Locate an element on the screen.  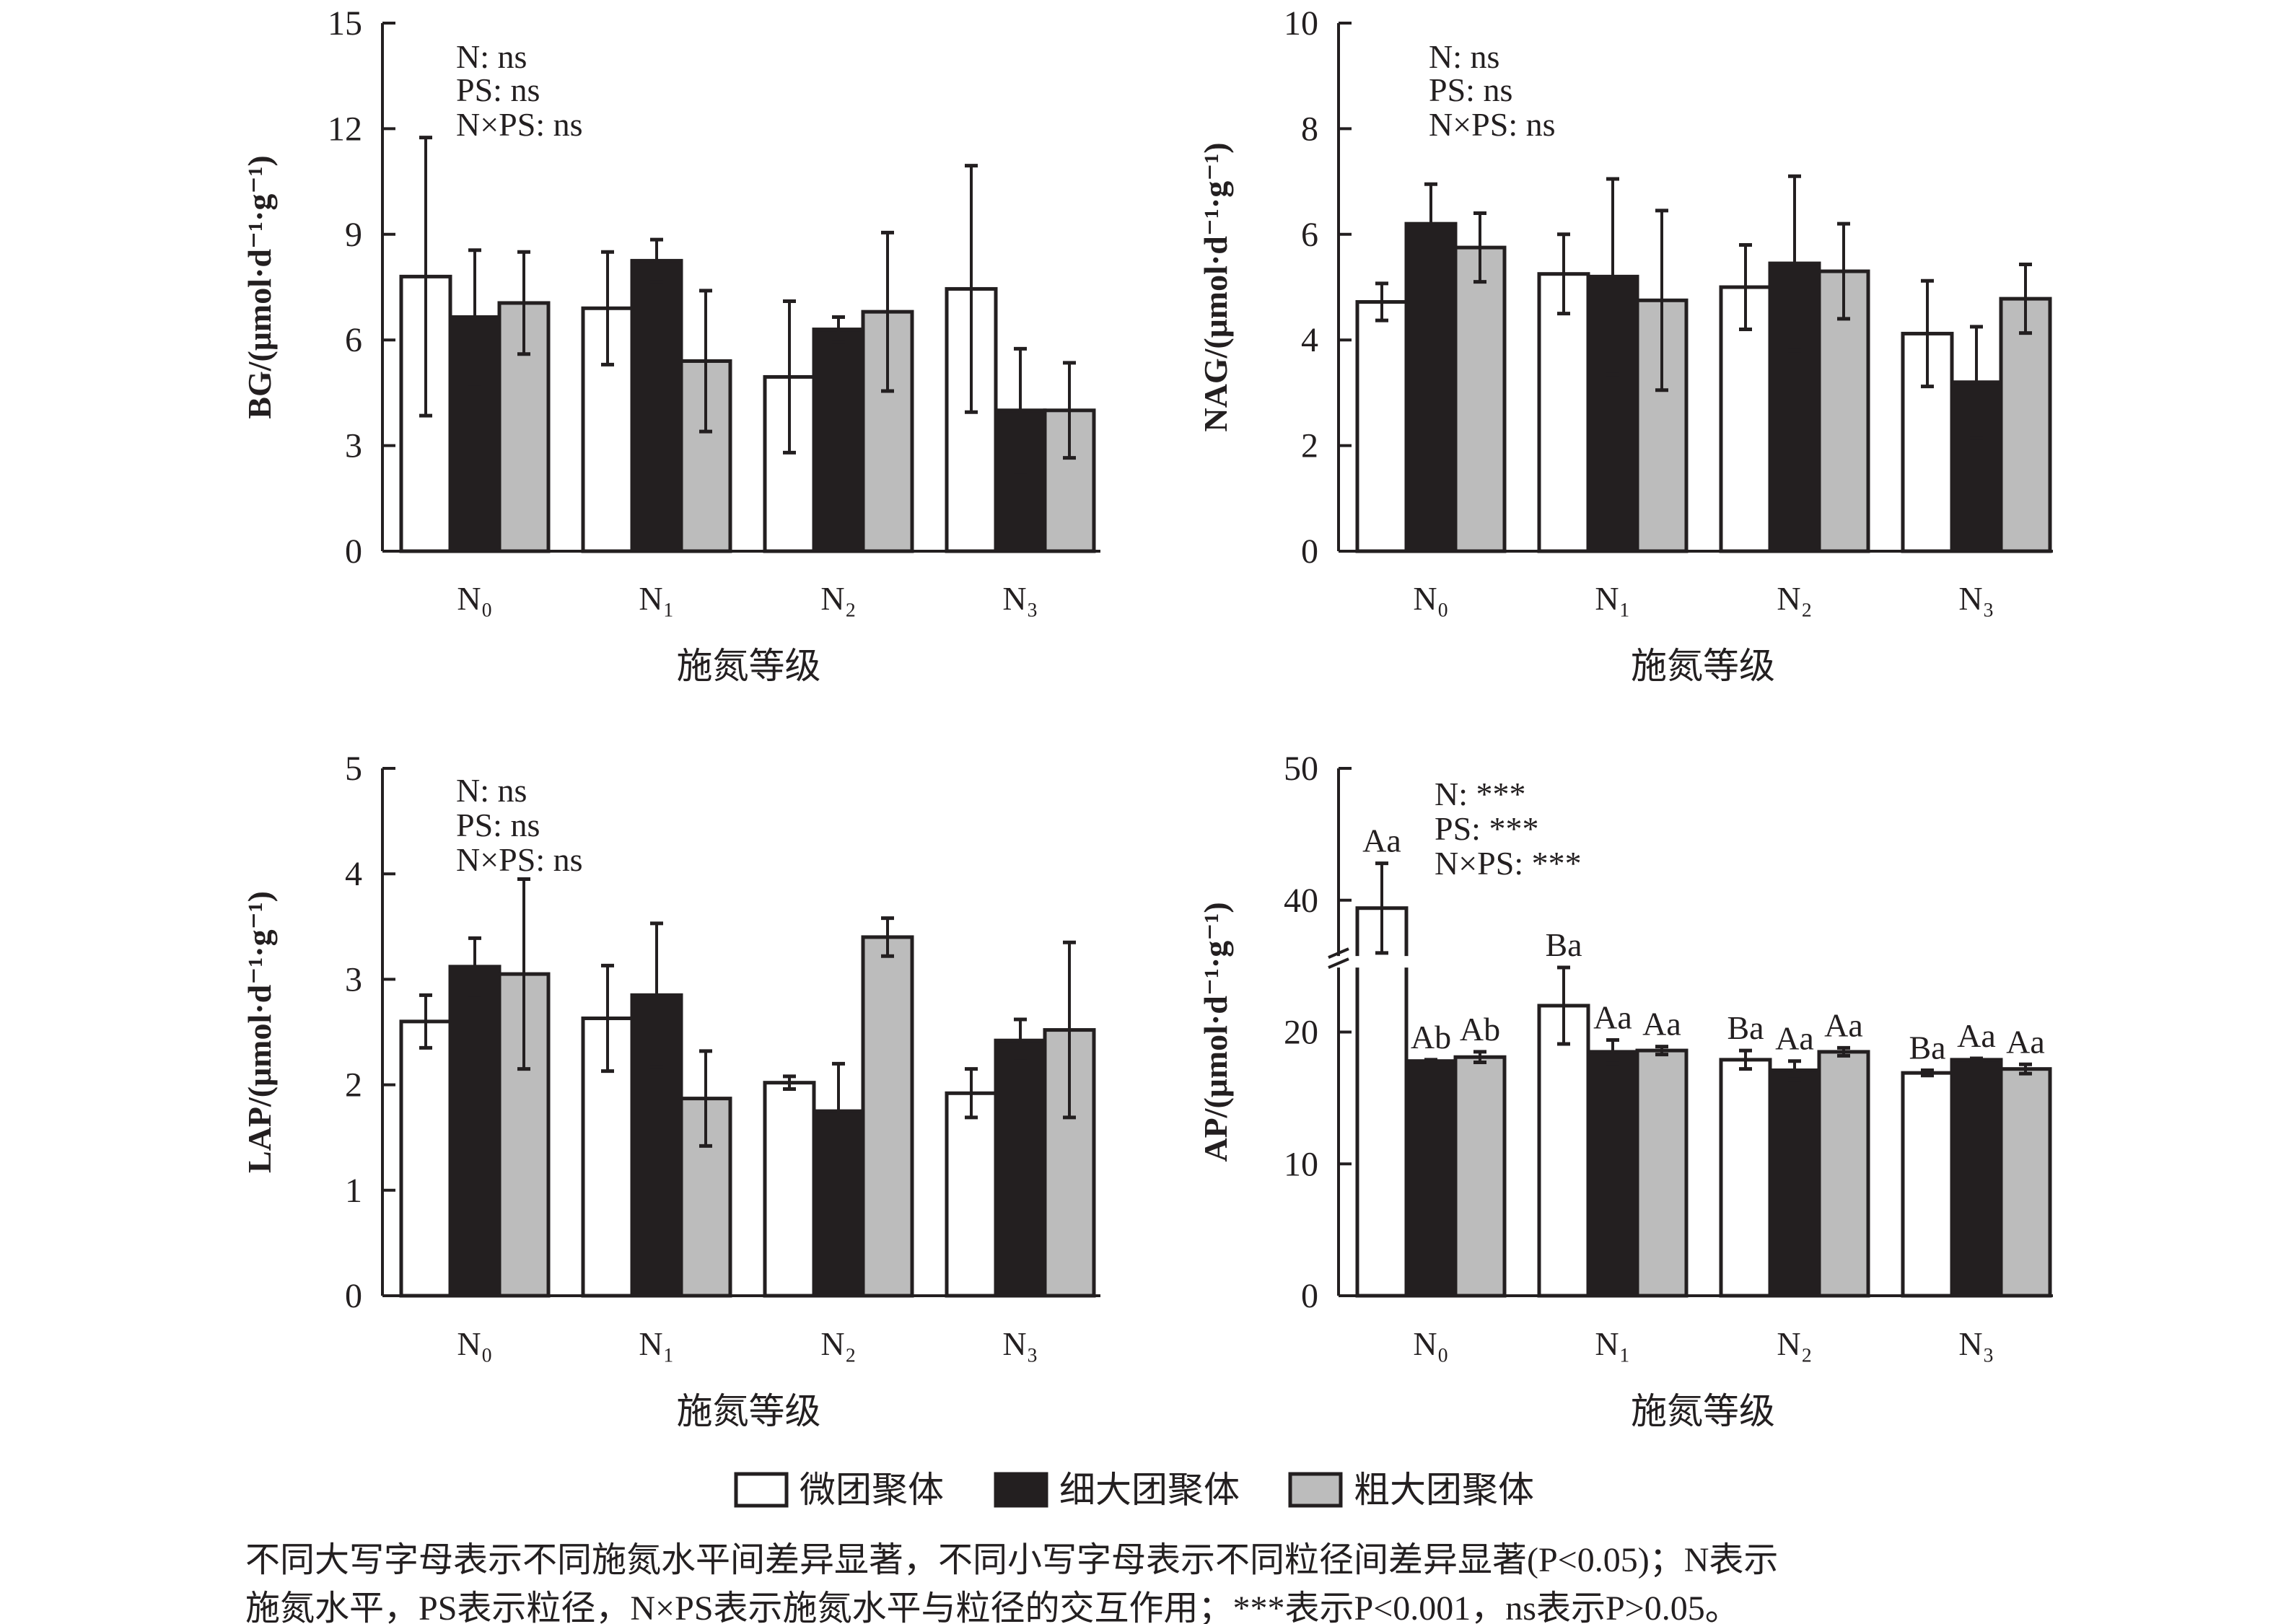
legend-swatch-micro is located at coordinates (761, 1490).